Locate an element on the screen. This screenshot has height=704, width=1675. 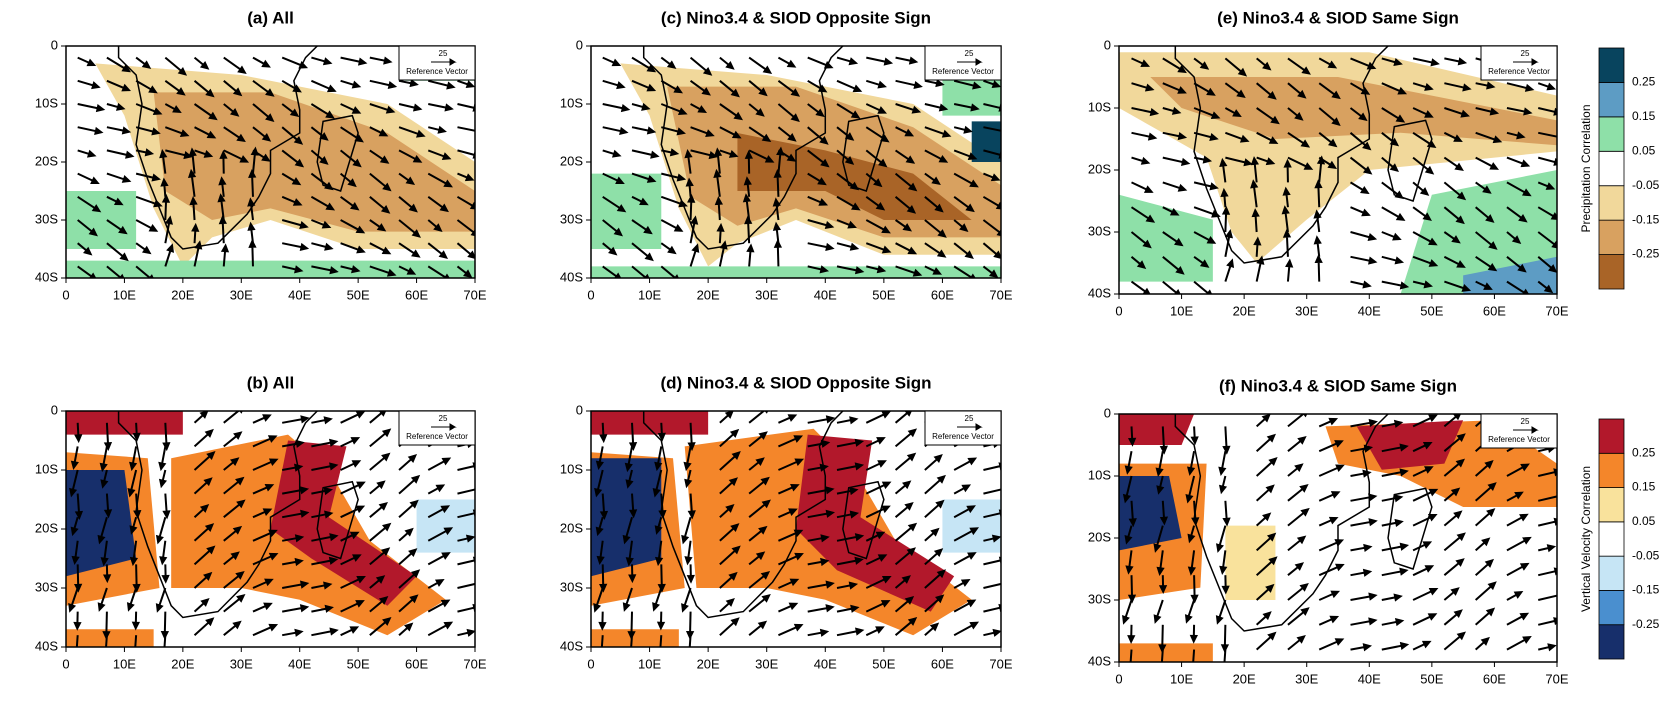
colorbar-label: 0.25 is located at coordinates (1644, 82).